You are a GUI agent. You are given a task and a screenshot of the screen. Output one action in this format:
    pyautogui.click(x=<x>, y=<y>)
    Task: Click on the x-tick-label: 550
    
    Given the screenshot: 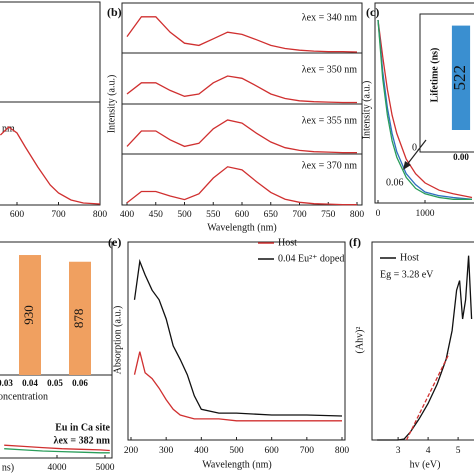 What is the action you would take?
    pyautogui.click(x=213, y=215)
    